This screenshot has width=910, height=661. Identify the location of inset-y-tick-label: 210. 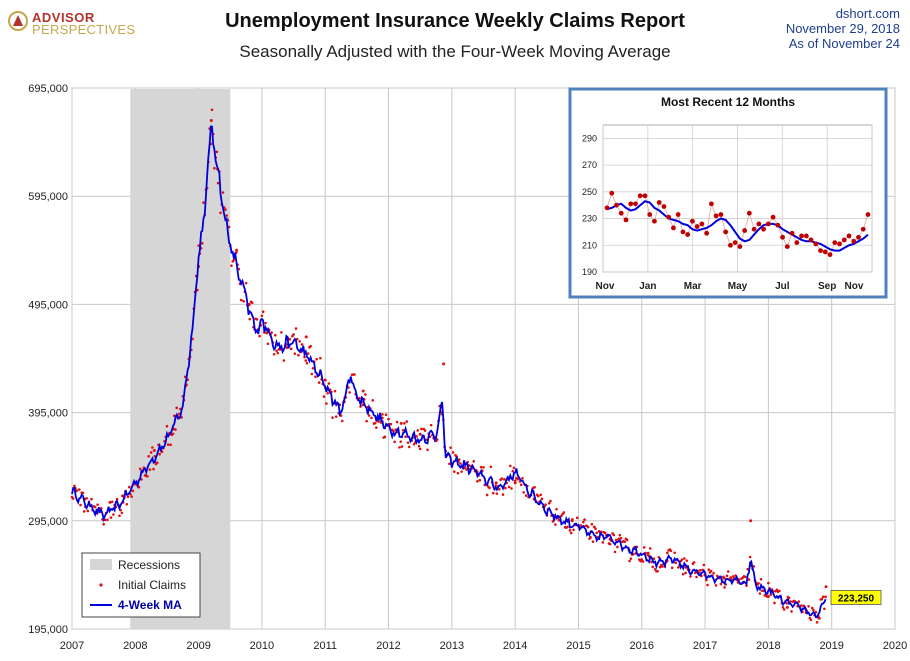
(589, 245).